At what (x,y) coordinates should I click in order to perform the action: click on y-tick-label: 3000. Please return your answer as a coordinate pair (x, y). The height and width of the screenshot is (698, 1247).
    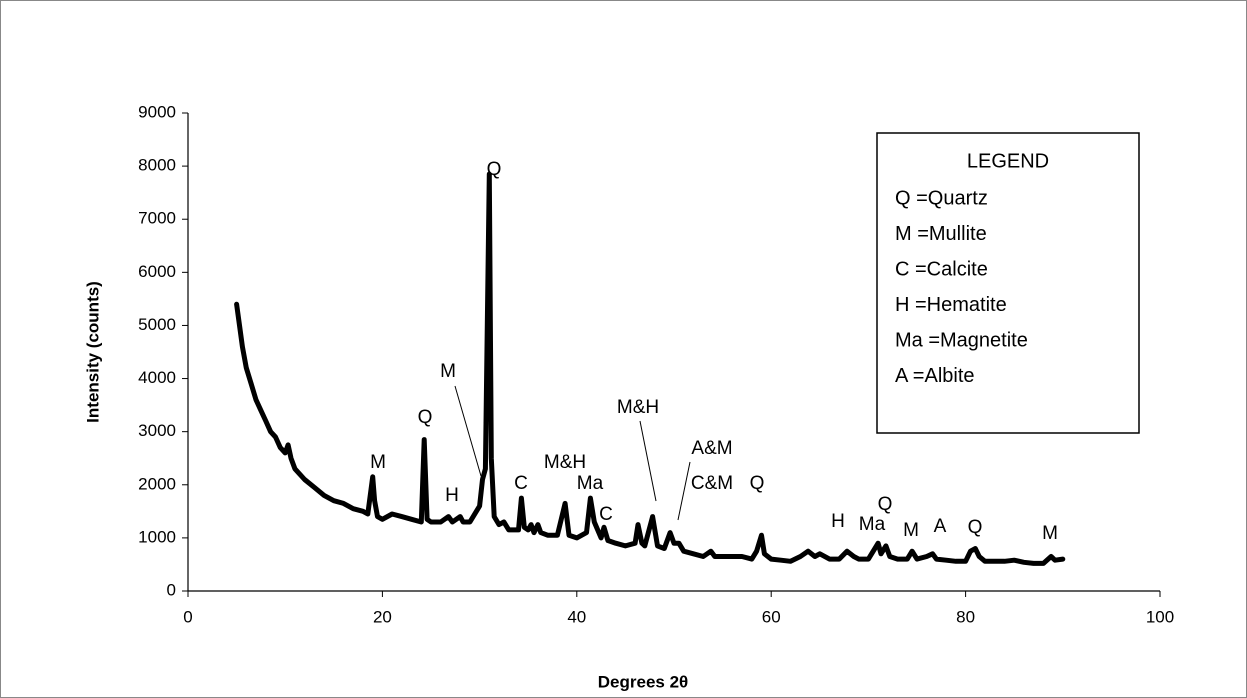
    Looking at the image, I should click on (157, 430).